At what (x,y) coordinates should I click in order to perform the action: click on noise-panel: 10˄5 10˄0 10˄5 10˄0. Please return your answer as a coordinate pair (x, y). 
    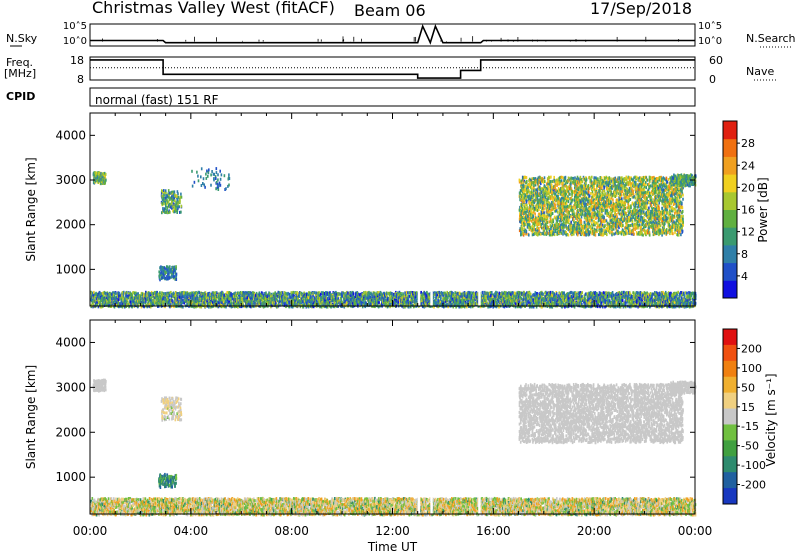
    Looking at the image, I should click on (401, 33).